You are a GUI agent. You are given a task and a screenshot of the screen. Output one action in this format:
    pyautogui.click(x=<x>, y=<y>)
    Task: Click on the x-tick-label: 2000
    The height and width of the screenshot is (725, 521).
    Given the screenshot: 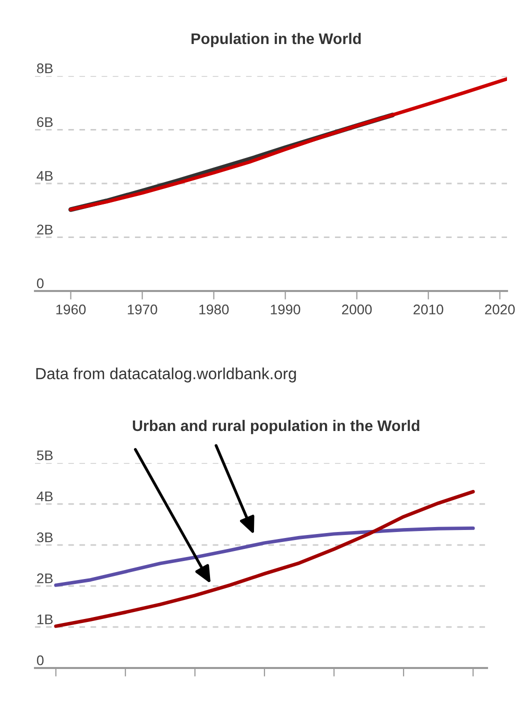 What is the action you would take?
    pyautogui.click(x=357, y=309)
    